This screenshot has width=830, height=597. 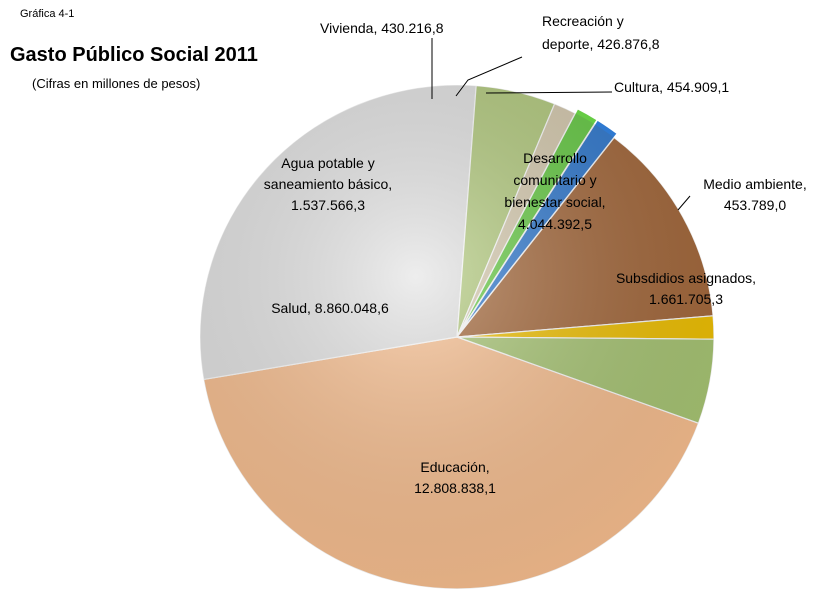 I want to click on slice-label: Educación, 12.808.838,1, so click(x=455, y=477).